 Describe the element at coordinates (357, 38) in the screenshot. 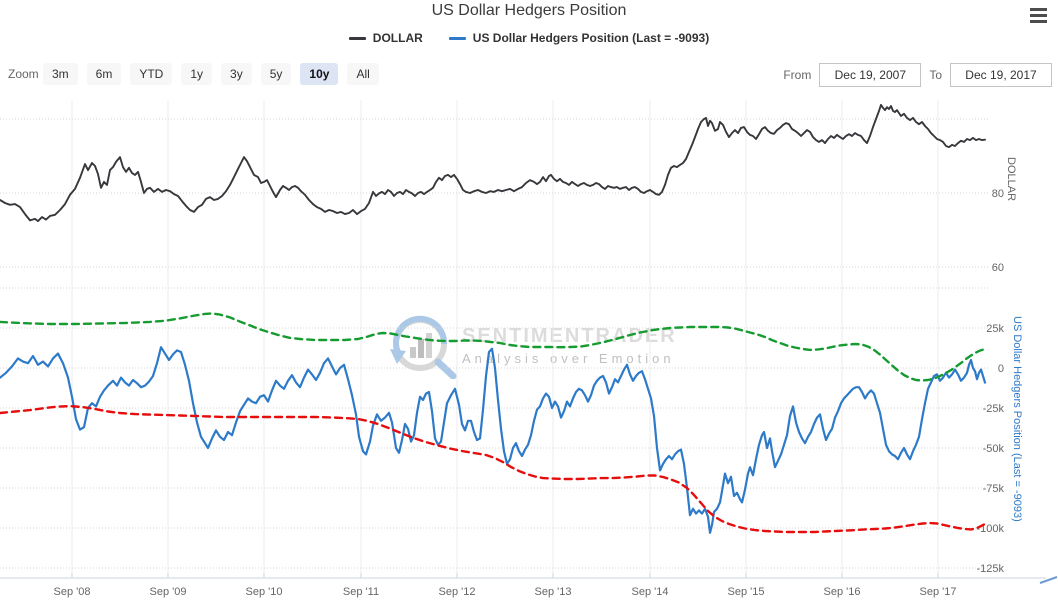

I see `dollar-line-swatch` at that location.